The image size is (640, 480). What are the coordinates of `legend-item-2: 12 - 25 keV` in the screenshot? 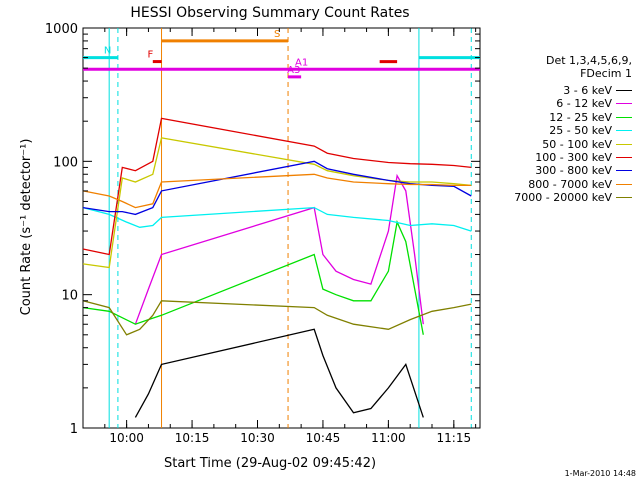 It's located at (590, 117).